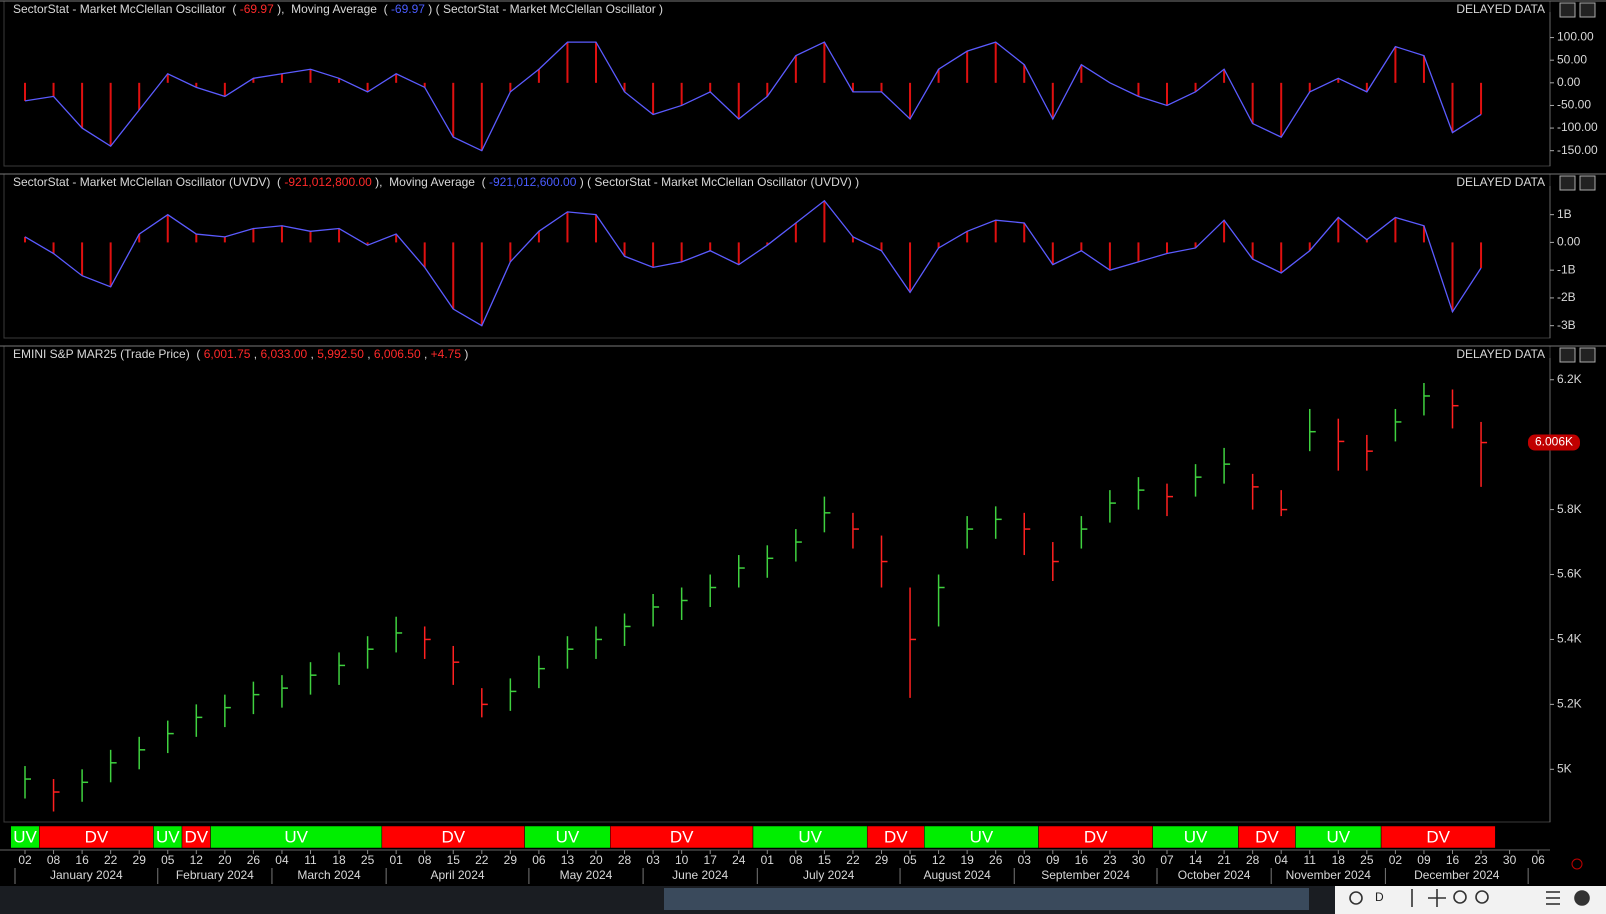  What do you see at coordinates (225, 860) in the screenshot?
I see `x-tick-label: 20` at bounding box center [225, 860].